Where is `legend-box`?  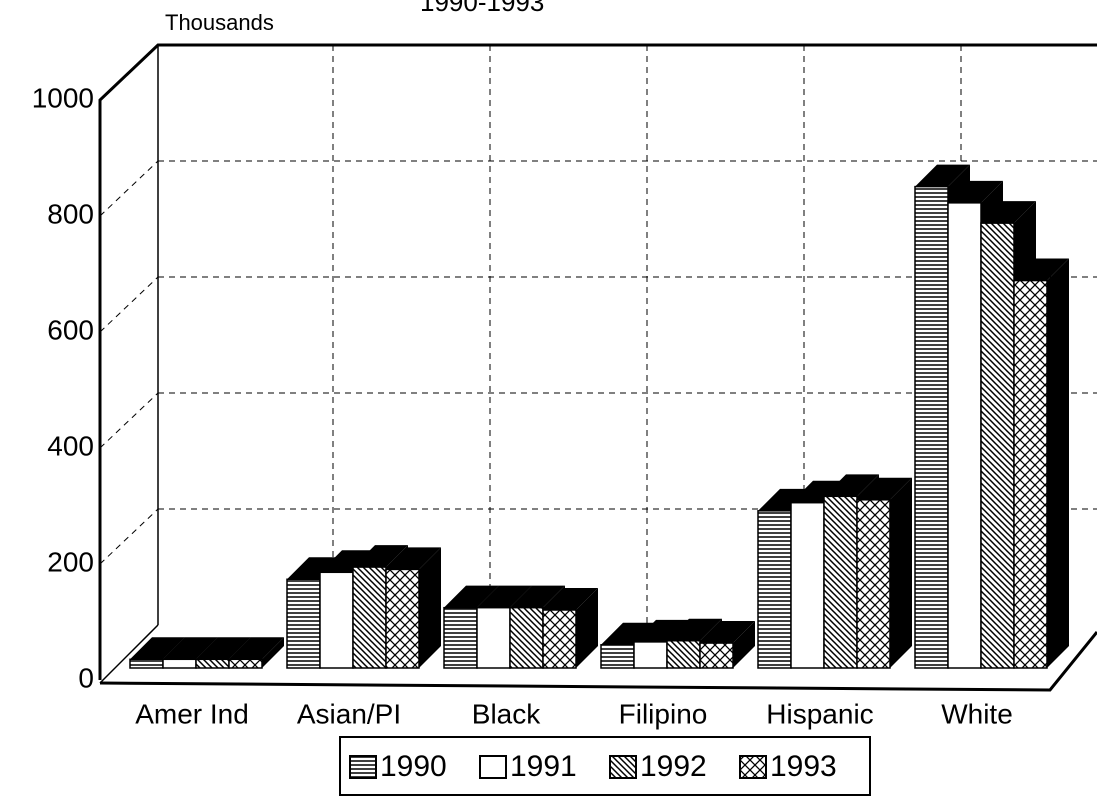
legend-box is located at coordinates (605, 766).